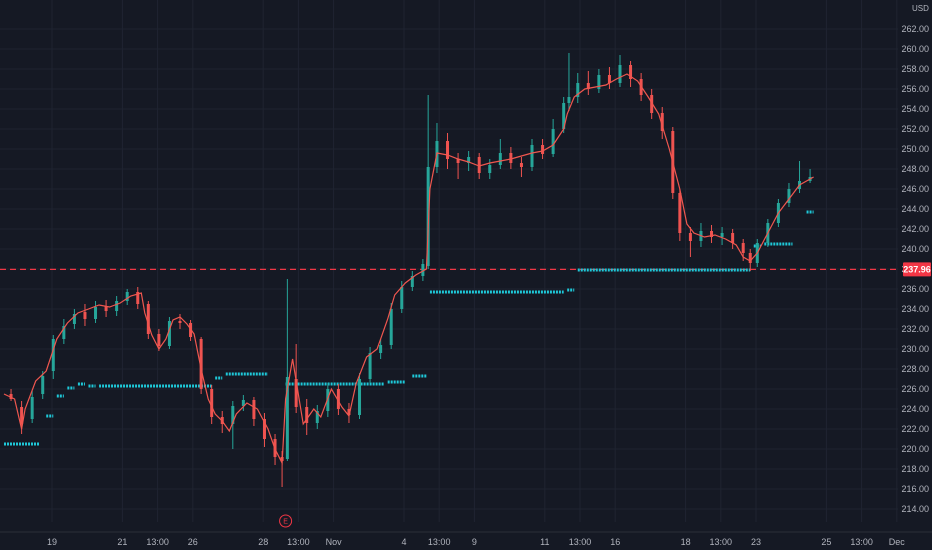 This screenshot has width=932, height=550. Describe the element at coordinates (915, 189) in the screenshot. I see `y-tick-label: 246.00` at that location.